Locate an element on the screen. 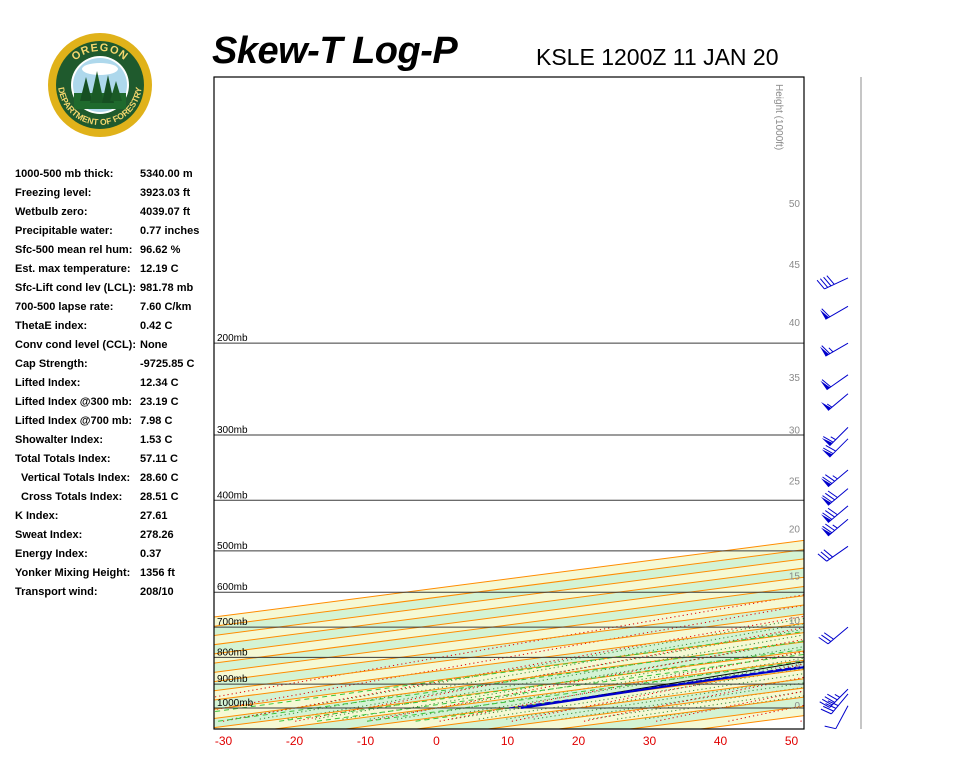 This screenshot has height=768, width=960. stat-row: Transport wind: 208/10 is located at coordinates (115, 595).